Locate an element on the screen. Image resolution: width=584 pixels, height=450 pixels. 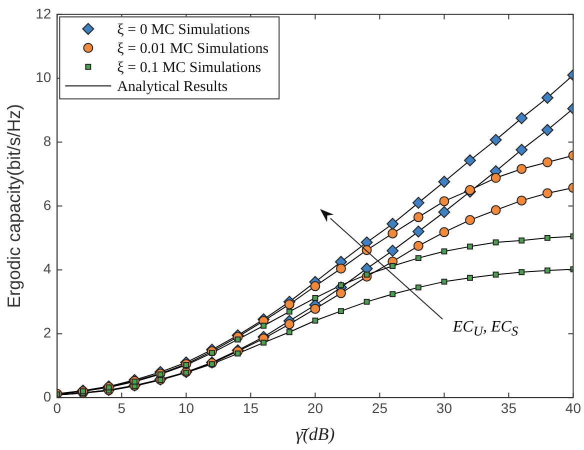
x-tick-label: 0 is located at coordinates (57, 408).